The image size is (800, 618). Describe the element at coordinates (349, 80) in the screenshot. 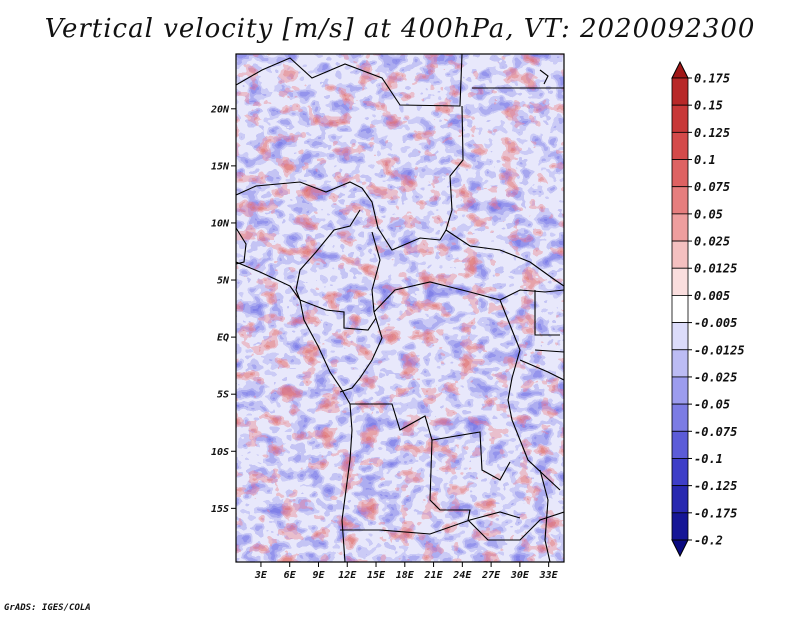

I see `border-libya-niger` at that location.